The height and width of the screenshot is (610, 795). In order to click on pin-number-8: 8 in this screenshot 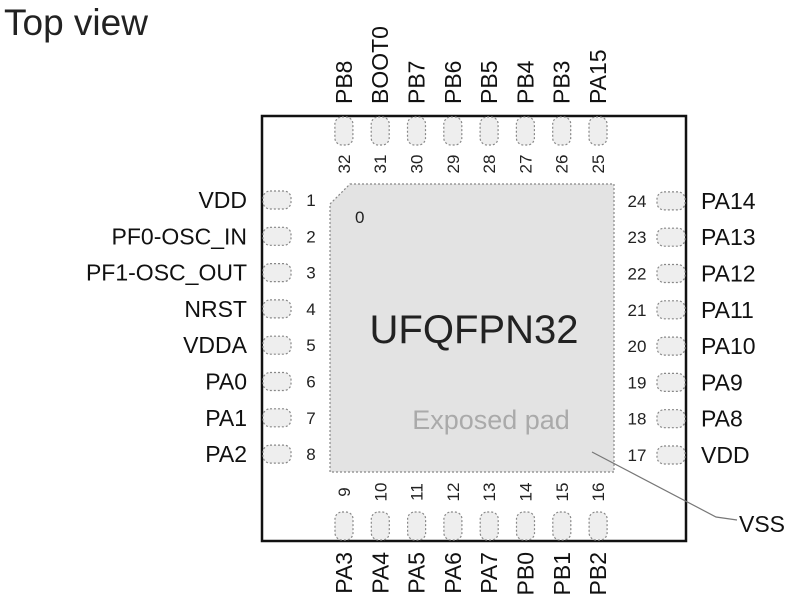, I will do `click(310, 454)`.